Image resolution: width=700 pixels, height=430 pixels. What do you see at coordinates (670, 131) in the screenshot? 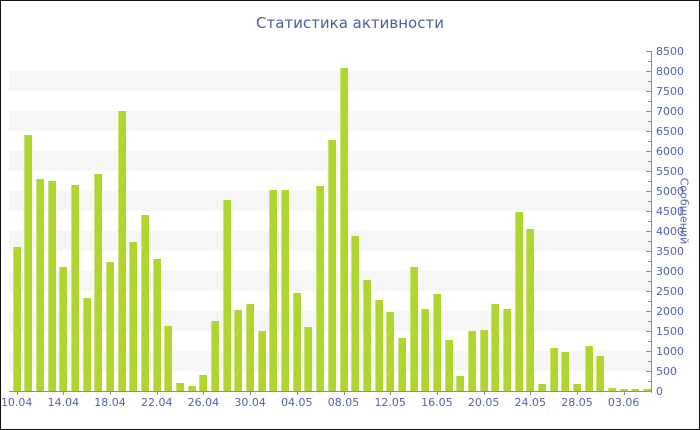
I see `y-tick-label: 6500` at bounding box center [670, 131].